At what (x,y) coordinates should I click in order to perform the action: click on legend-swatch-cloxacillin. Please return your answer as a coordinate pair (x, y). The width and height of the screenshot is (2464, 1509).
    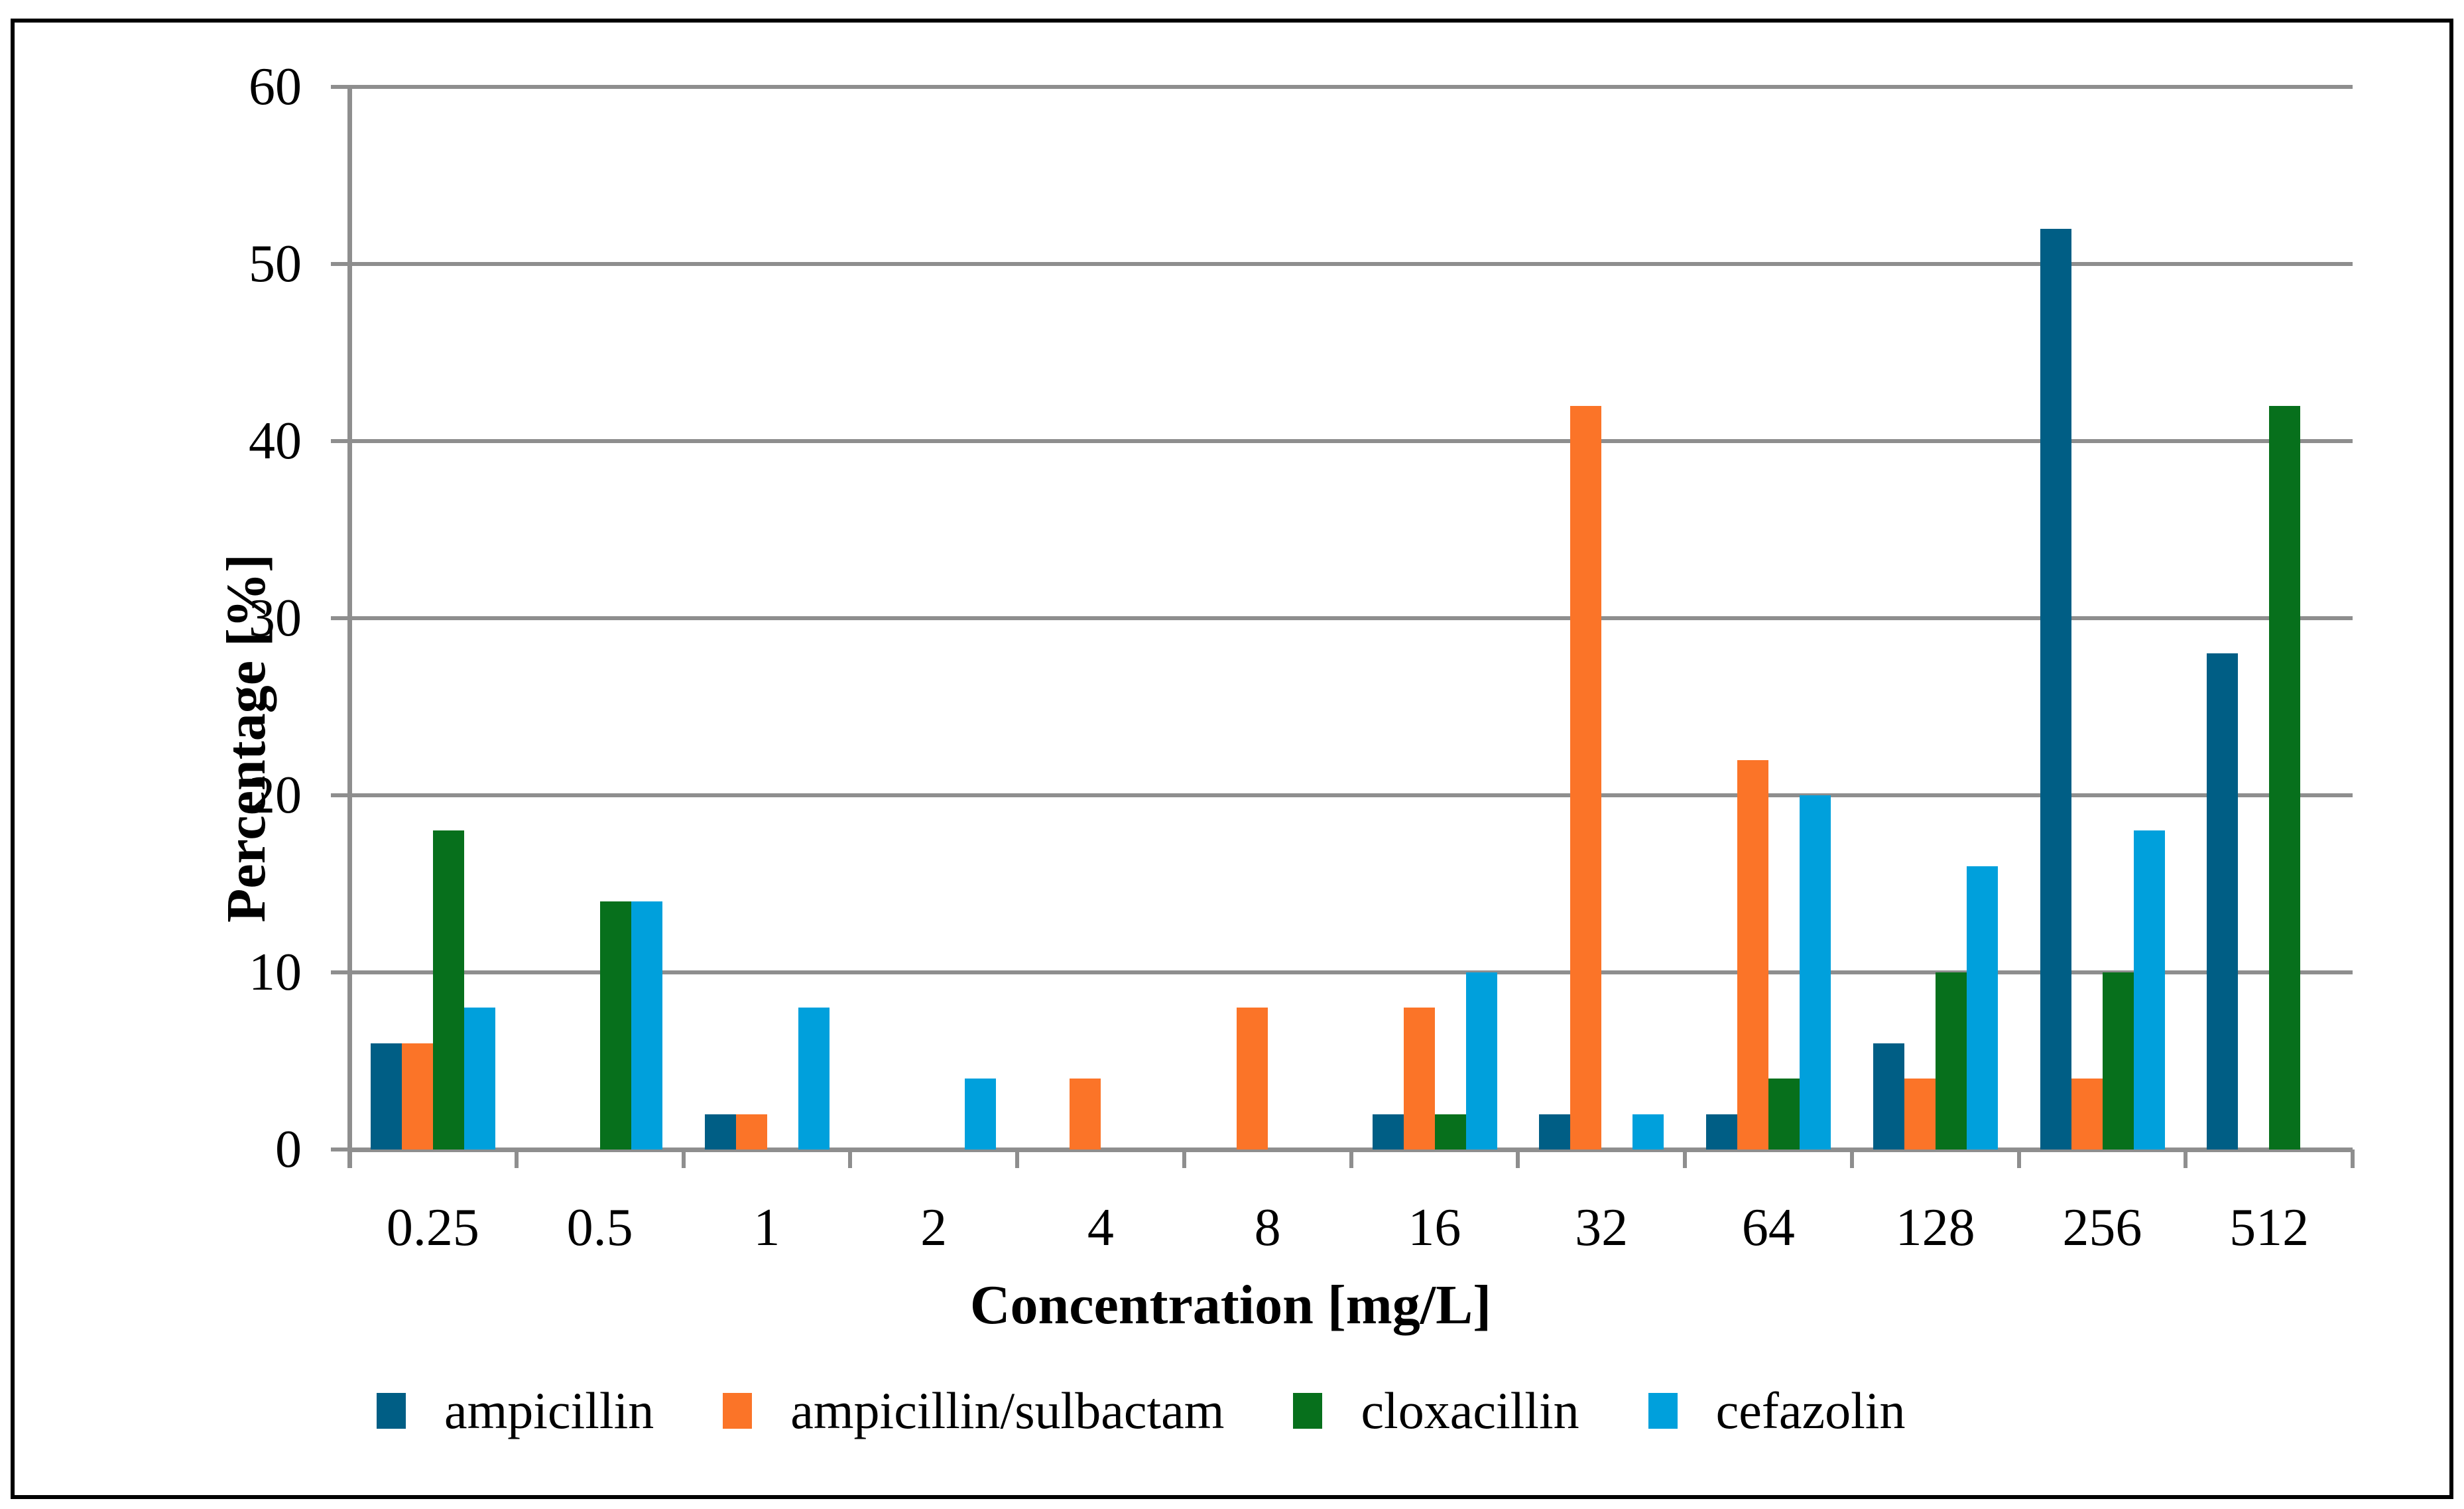
    Looking at the image, I should click on (1308, 1411).